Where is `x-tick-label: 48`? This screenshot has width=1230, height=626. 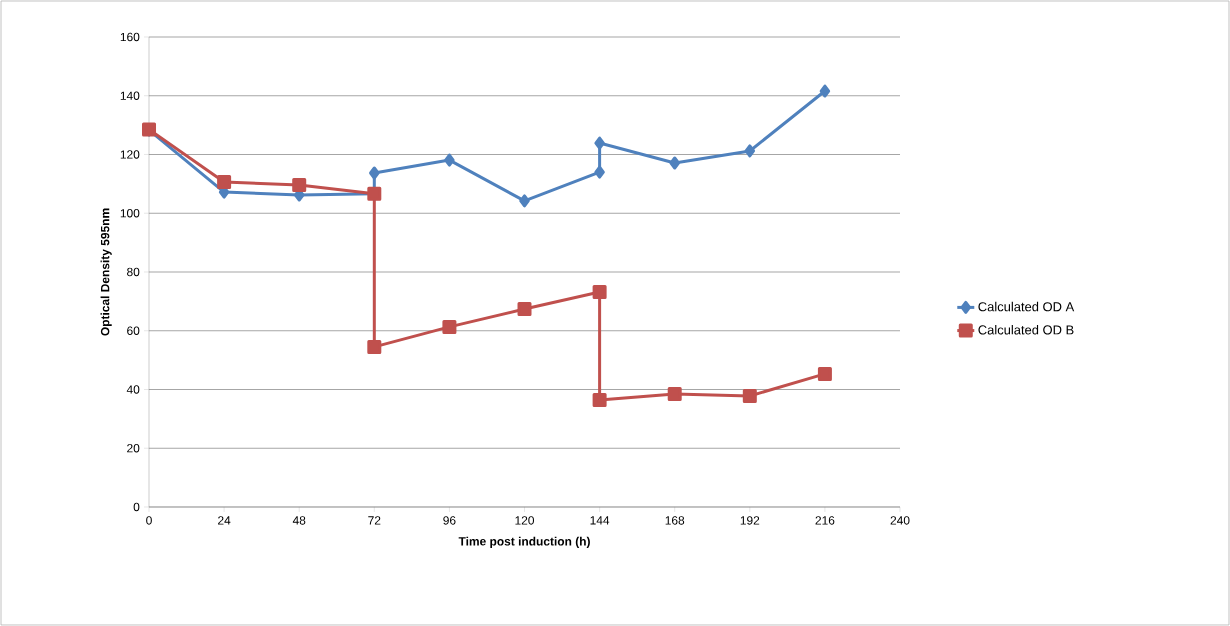 x-tick-label: 48 is located at coordinates (299, 520).